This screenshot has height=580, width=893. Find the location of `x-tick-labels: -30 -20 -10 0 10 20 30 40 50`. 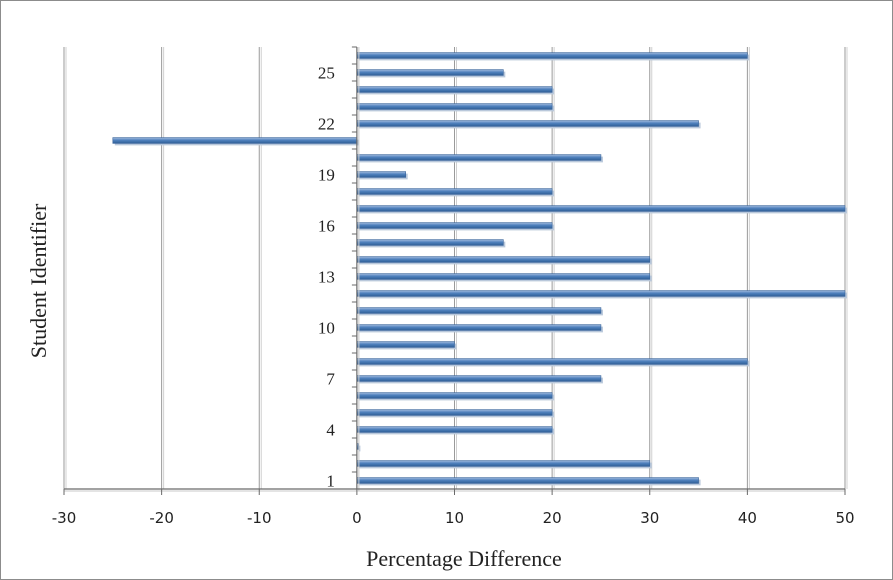

x-tick-labels: -30 -20 -10 0 10 20 30 40 50 is located at coordinates (453, 518).